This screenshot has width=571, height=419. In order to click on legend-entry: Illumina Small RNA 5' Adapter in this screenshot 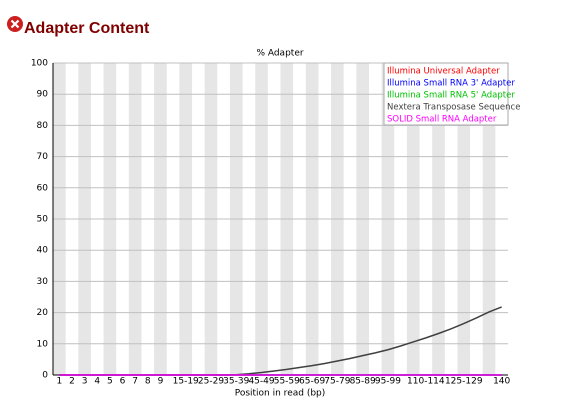, I will do `click(451, 96)`.